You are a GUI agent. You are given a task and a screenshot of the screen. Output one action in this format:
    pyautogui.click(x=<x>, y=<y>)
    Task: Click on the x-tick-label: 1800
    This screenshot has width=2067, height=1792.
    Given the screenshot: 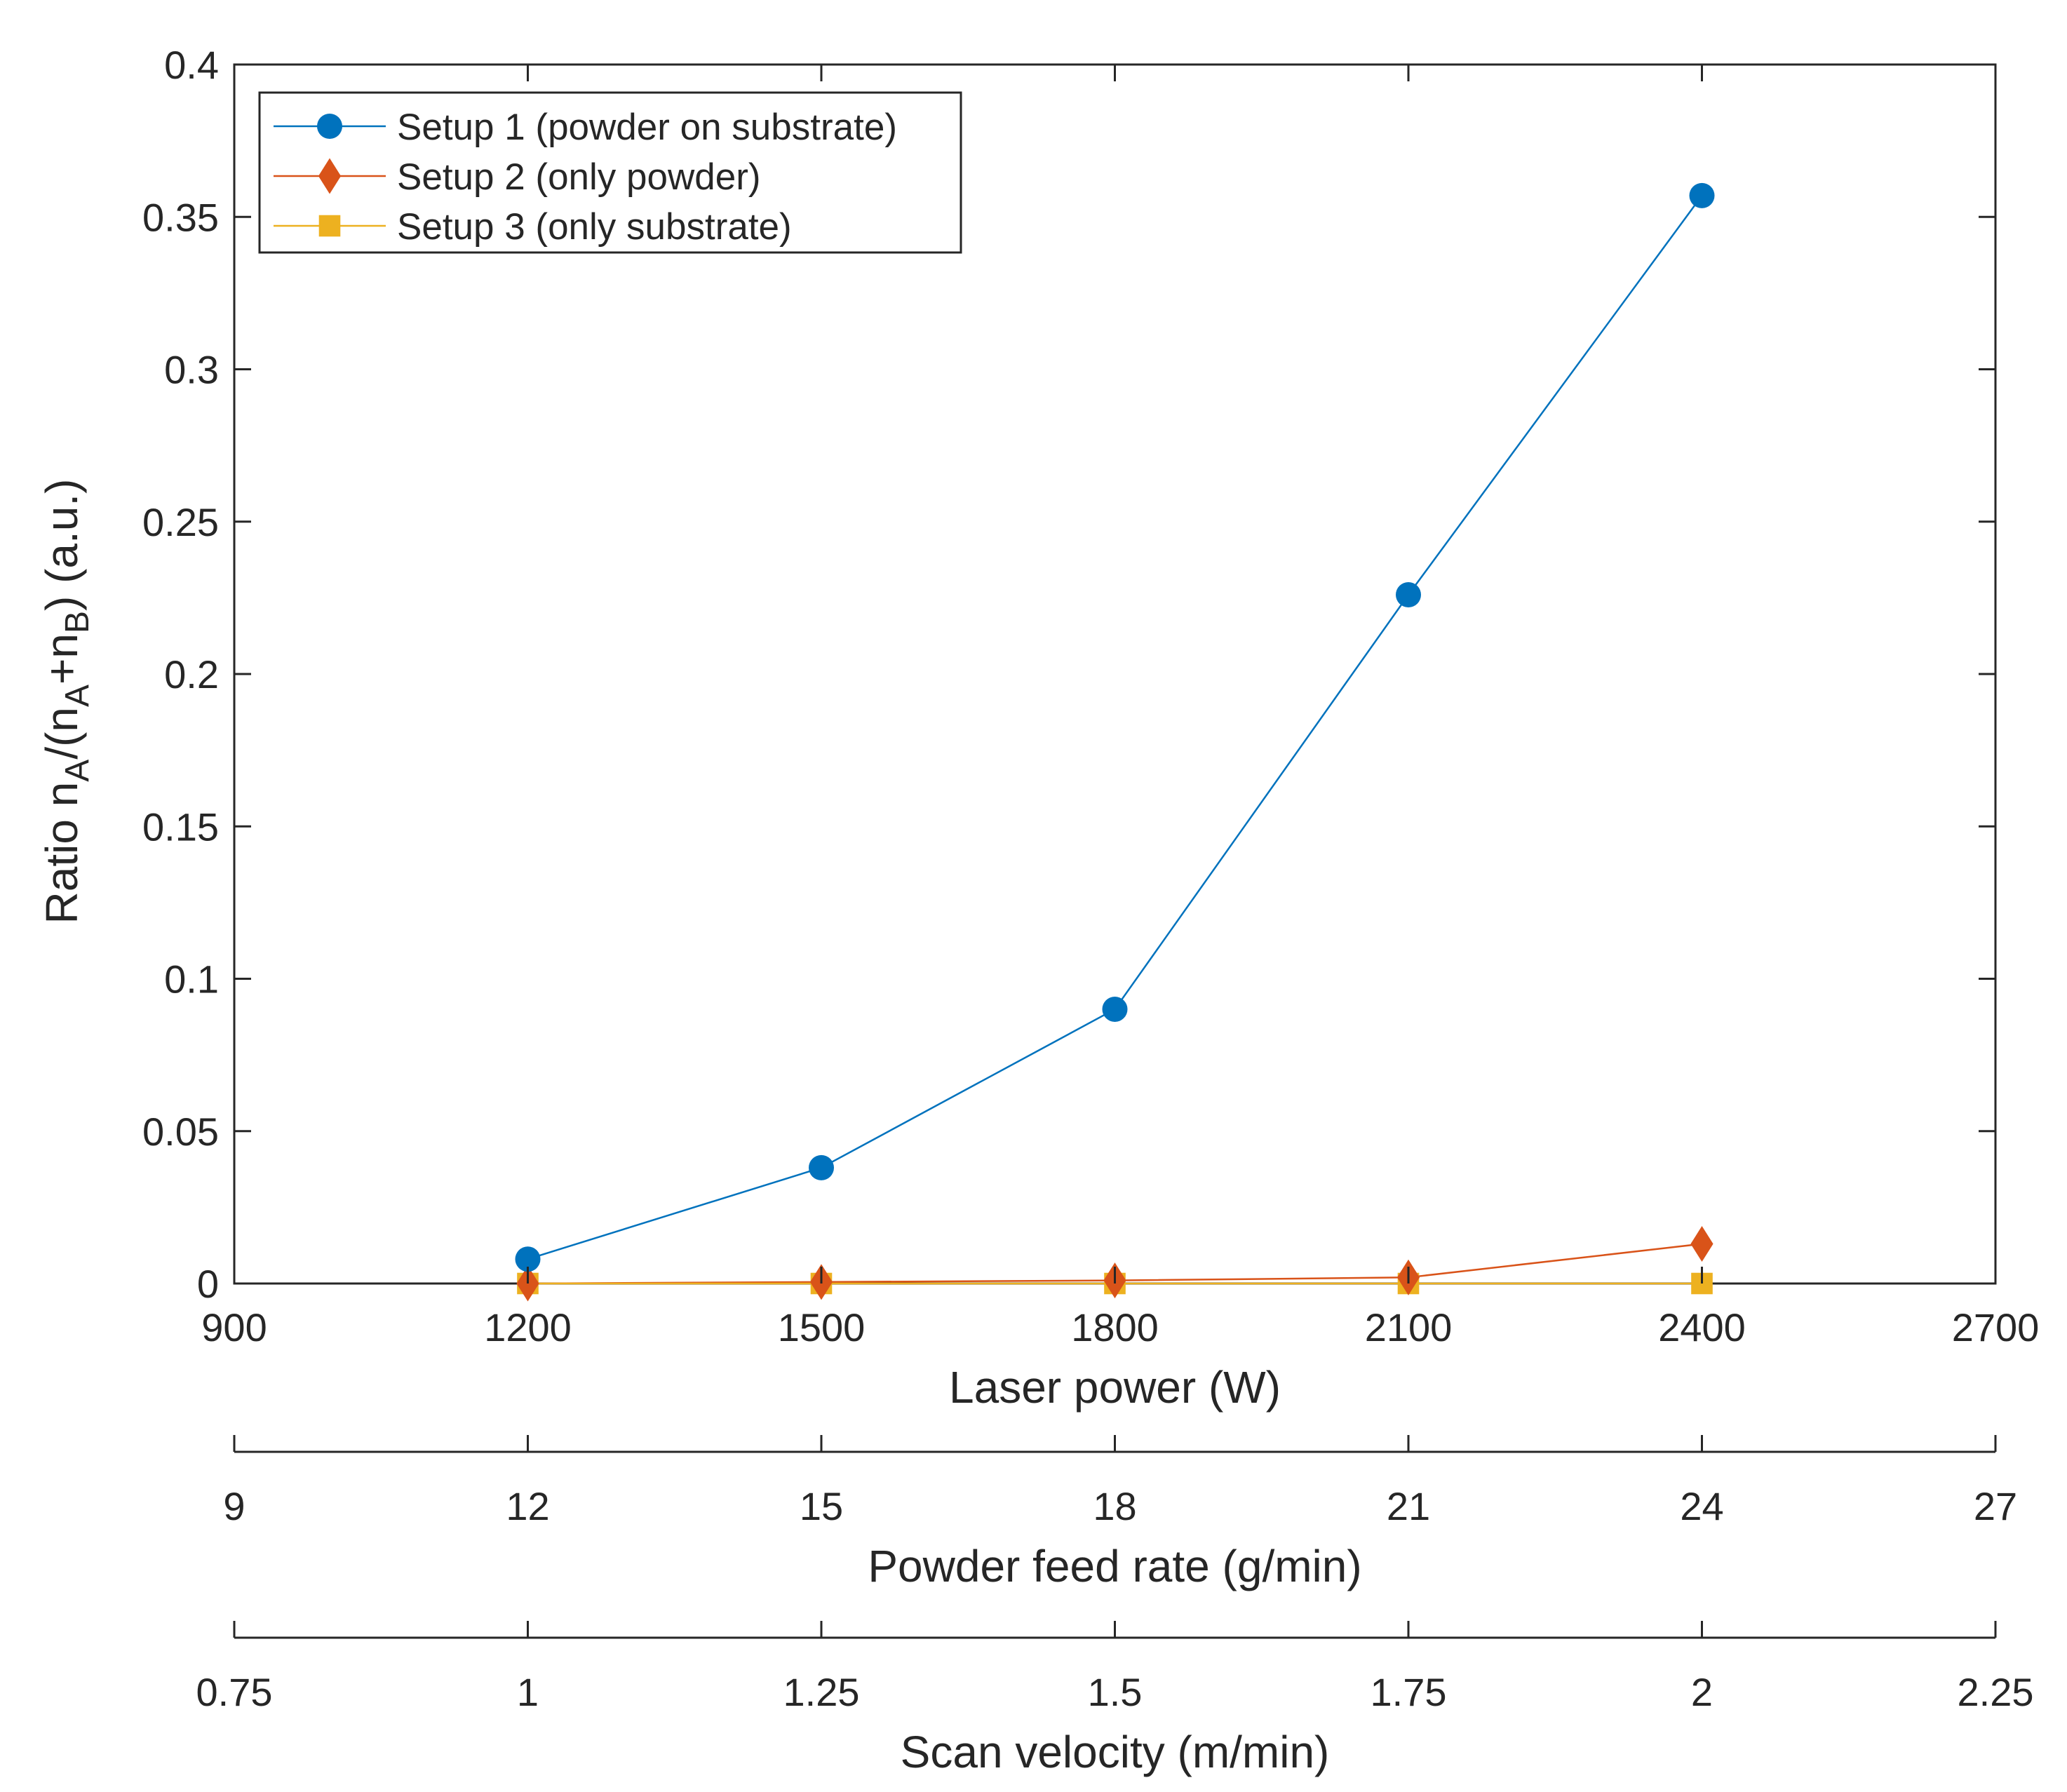 What is the action you would take?
    pyautogui.click(x=1115, y=1327)
    